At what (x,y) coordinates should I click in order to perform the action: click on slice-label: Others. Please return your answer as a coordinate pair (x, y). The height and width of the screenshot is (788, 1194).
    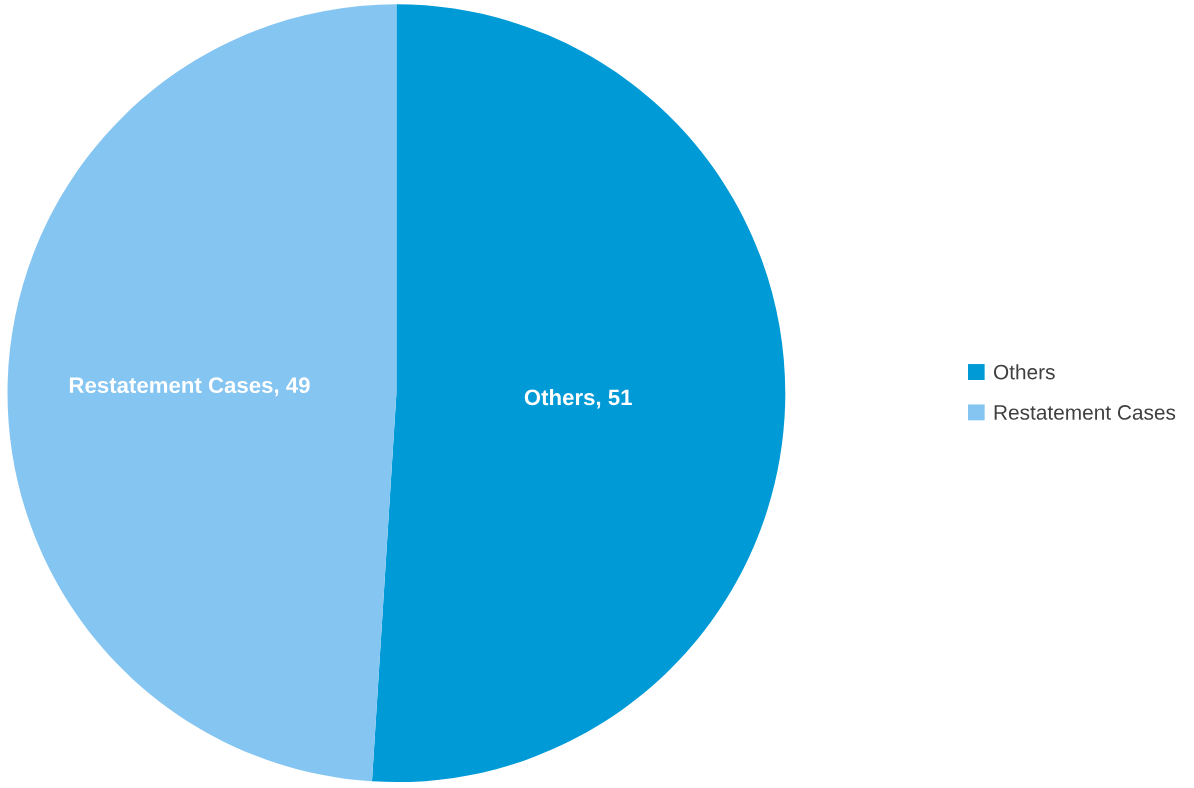
    Looking at the image, I should click on (559, 397).